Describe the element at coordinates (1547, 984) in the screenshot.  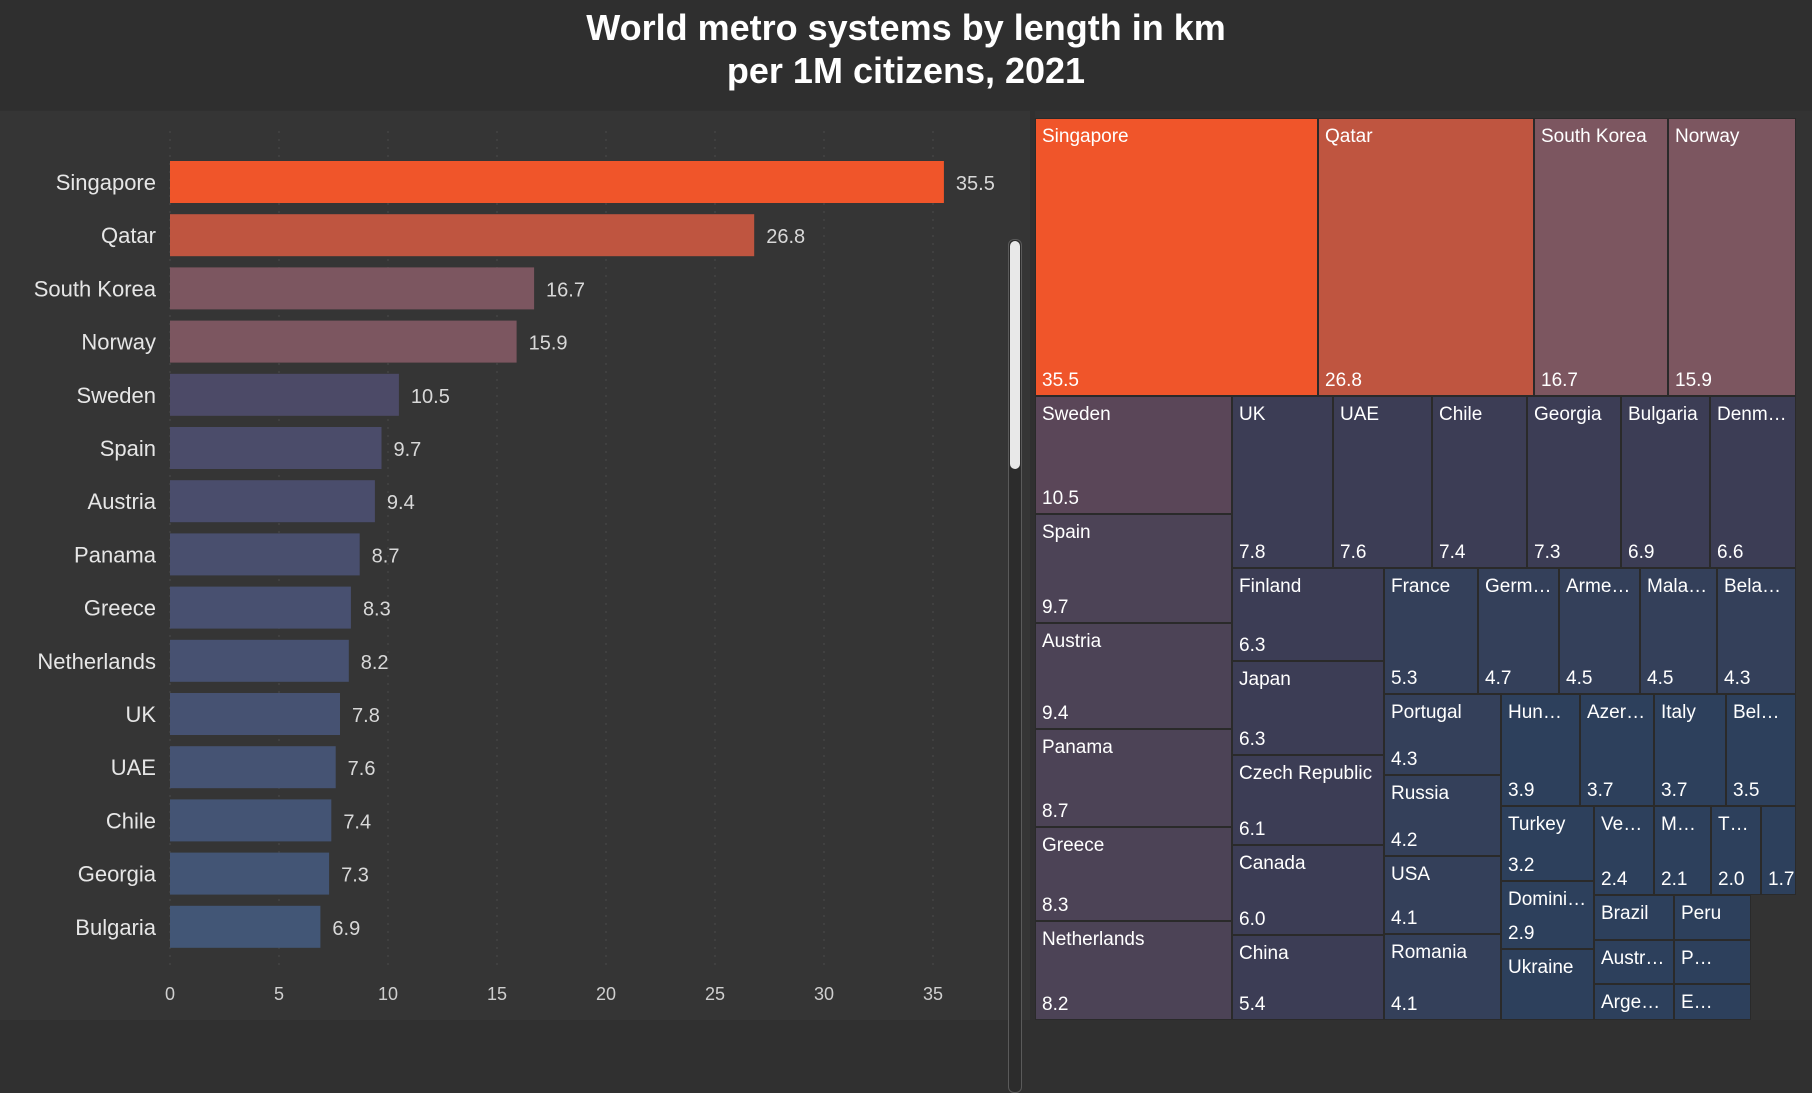
I see `treemap-tile-ukraine: Ukraine` at that location.